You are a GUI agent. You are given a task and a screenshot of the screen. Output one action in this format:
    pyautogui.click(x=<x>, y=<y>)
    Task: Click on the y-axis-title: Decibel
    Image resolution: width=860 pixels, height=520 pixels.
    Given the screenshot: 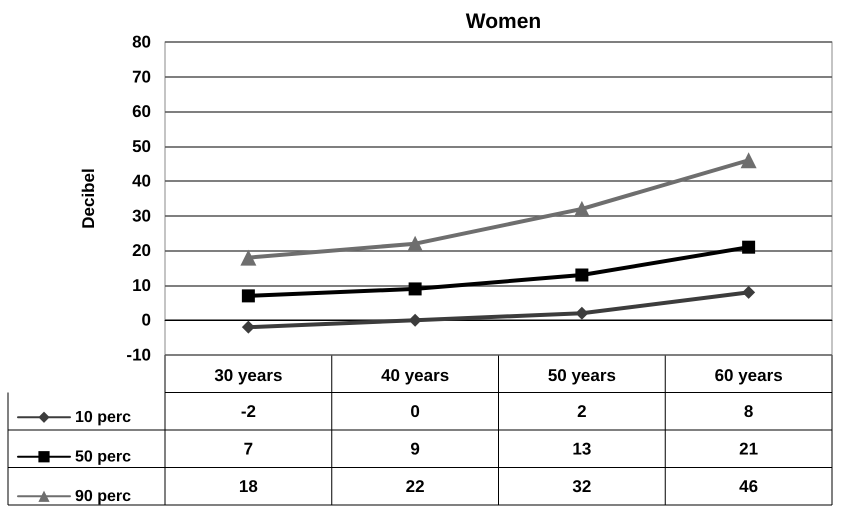 What is the action you would take?
    pyautogui.click(x=88, y=198)
    